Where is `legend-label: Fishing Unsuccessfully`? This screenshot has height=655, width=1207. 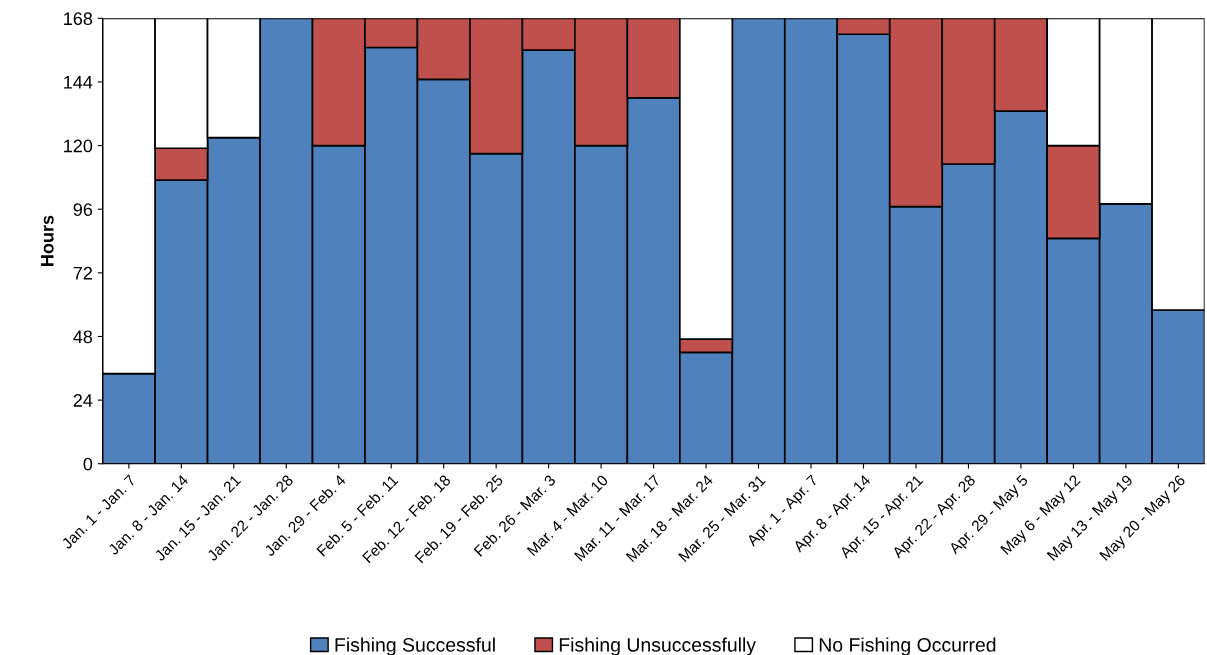
legend-label: Fishing Unsuccessfully is located at coordinates (658, 646).